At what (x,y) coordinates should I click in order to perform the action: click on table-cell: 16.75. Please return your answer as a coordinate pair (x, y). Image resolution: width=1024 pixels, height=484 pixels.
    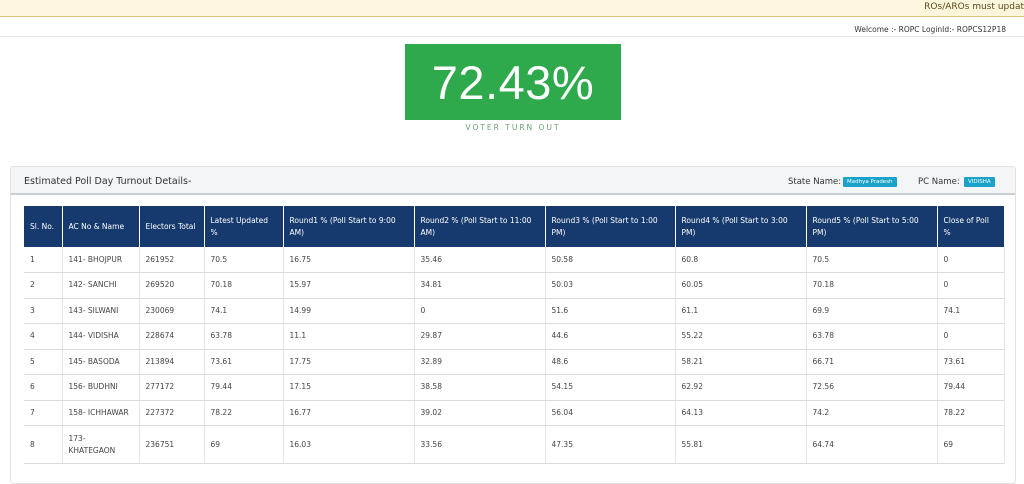
    Looking at the image, I should click on (349, 260).